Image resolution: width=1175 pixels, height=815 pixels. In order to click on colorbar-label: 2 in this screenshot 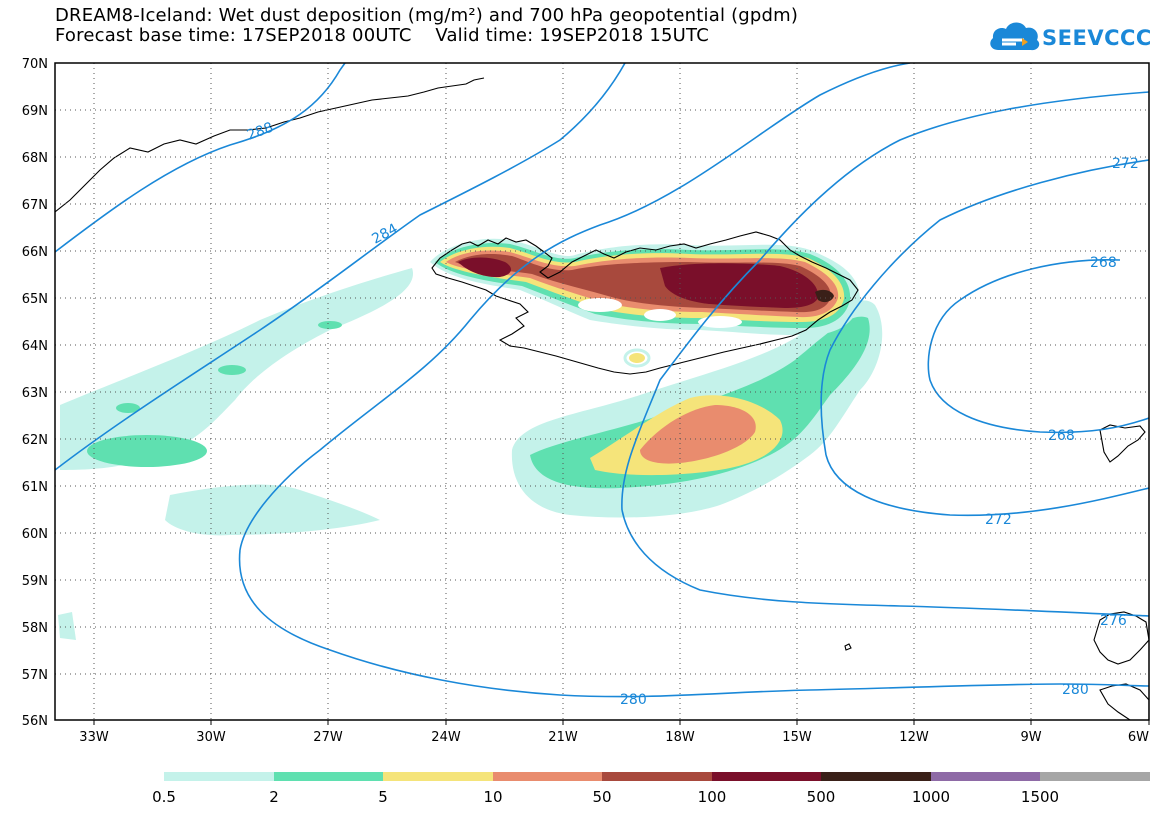, I will do `click(274, 797)`.